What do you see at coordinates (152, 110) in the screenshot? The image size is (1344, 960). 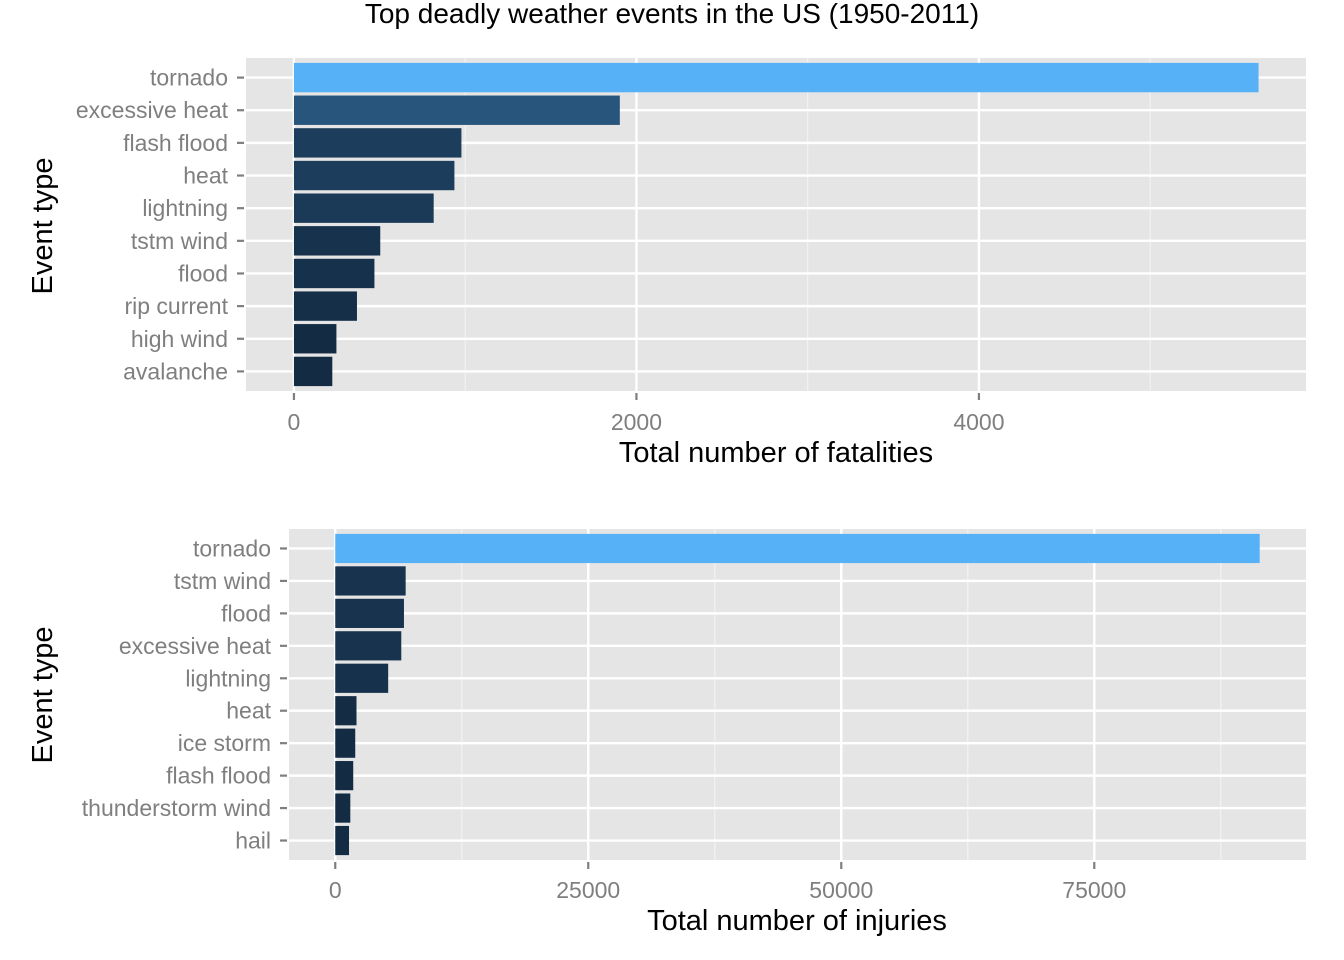 I see `fatalities-y-tick-label: excessive heat` at bounding box center [152, 110].